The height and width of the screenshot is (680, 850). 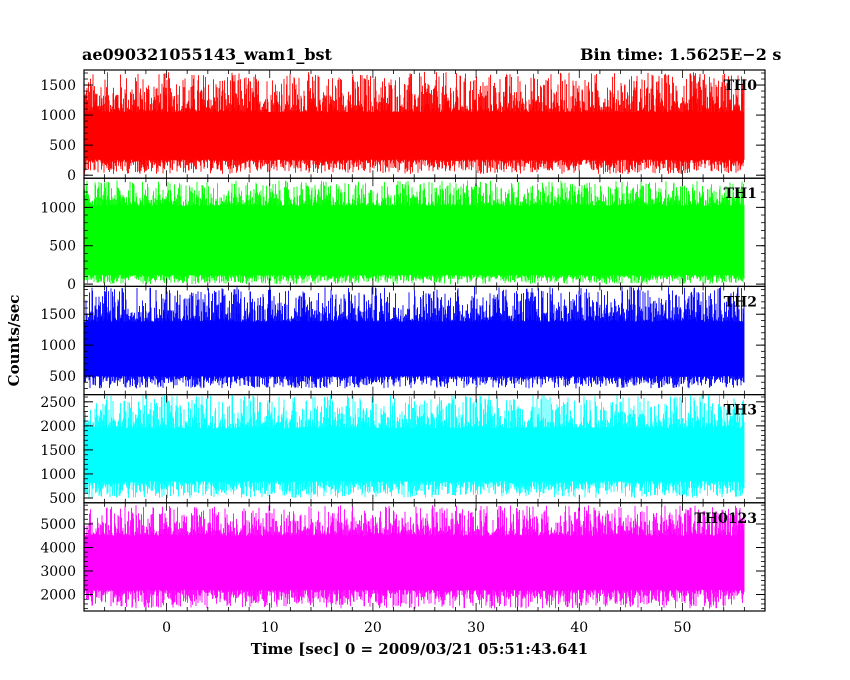 What do you see at coordinates (579, 628) in the screenshot?
I see `x-tick-label: 40` at bounding box center [579, 628].